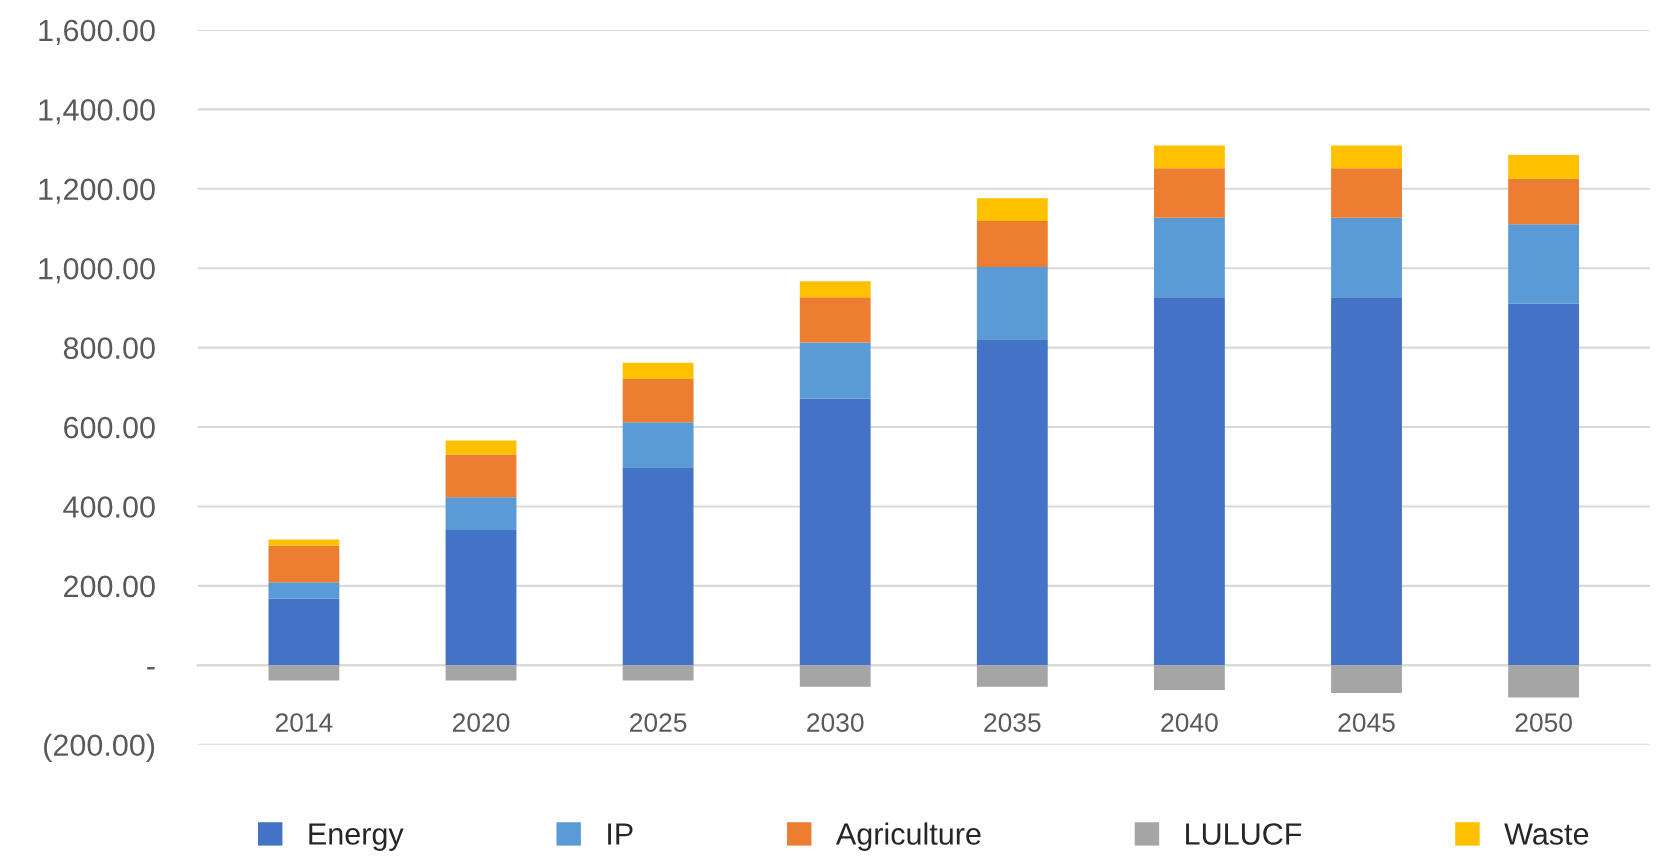 The width and height of the screenshot is (1675, 856). Describe the element at coordinates (97, 112) in the screenshot. I see `y-tick-label: 1,400.00` at that location.